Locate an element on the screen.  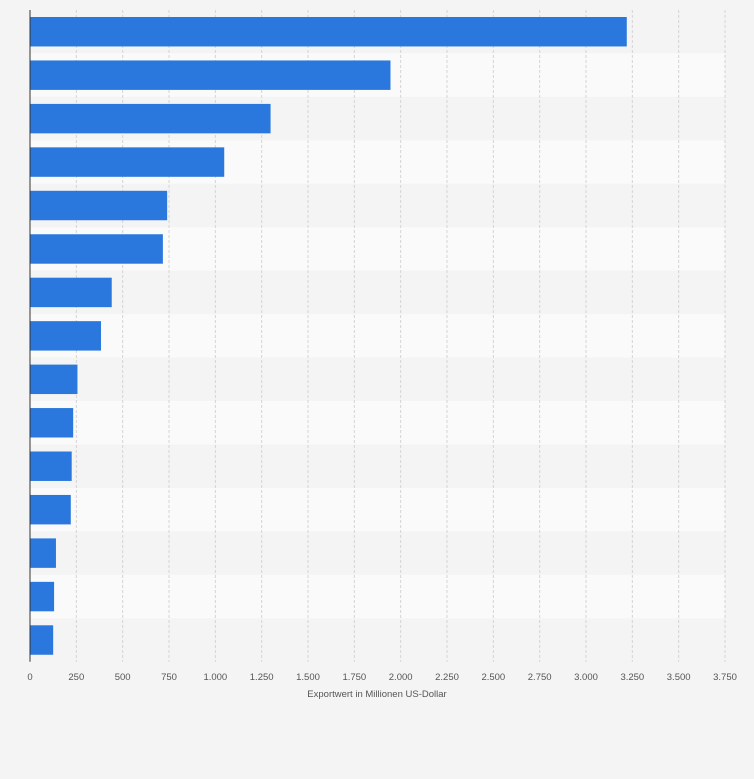
x-tick-label: 500 is located at coordinates (123, 677).